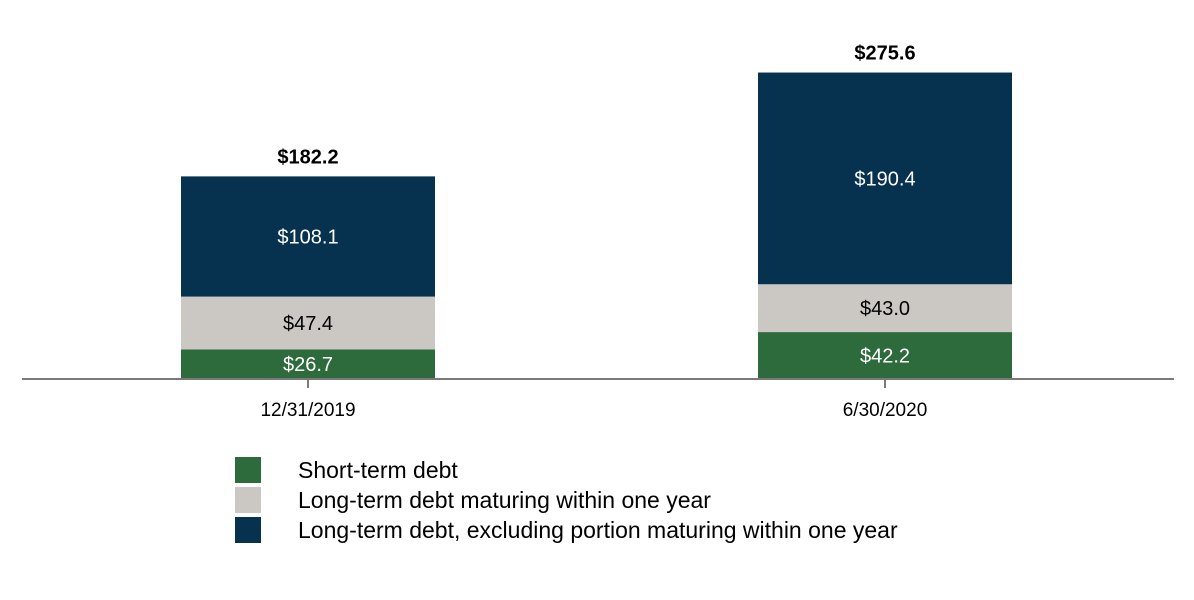 Image resolution: width=1194 pixels, height=600 pixels. What do you see at coordinates (307, 157) in the screenshot?
I see `total-value-label: $182.2` at bounding box center [307, 157].